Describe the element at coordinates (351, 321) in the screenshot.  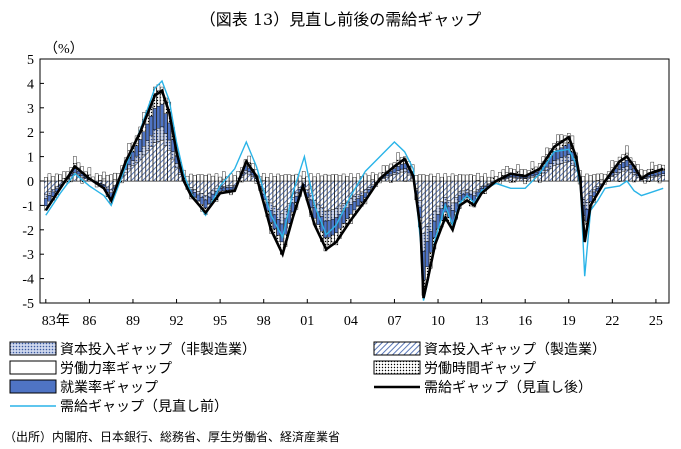
I see `x-tick-label: 04` at that location.